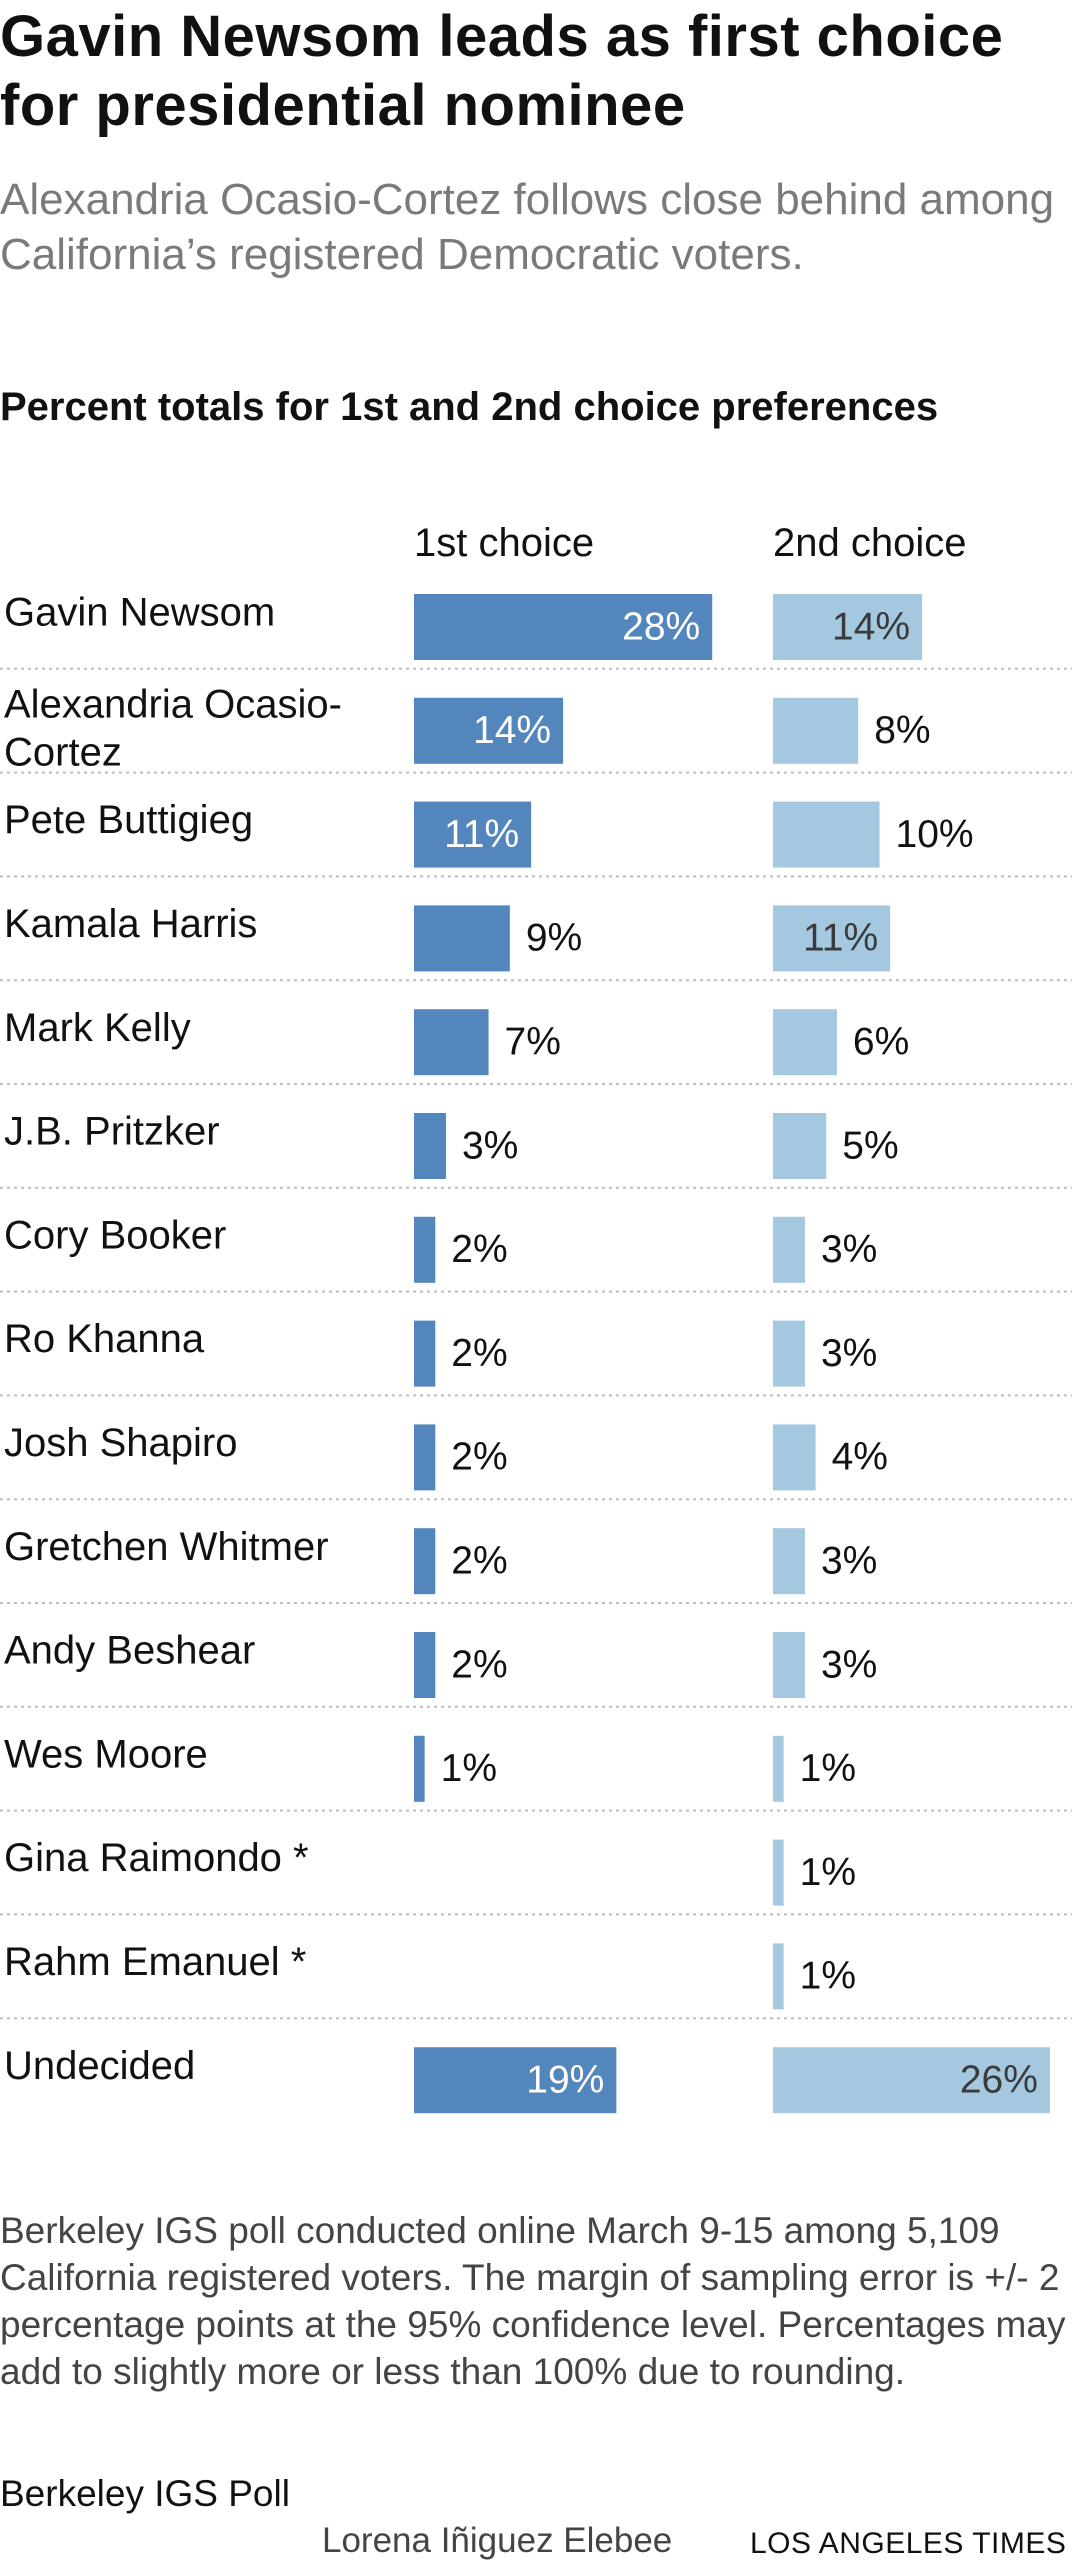 Image resolution: width=1072 pixels, height=2560 pixels. What do you see at coordinates (840, 938) in the screenshot?
I see `value-label-2nd-choice-kamala-harris: 11%` at bounding box center [840, 938].